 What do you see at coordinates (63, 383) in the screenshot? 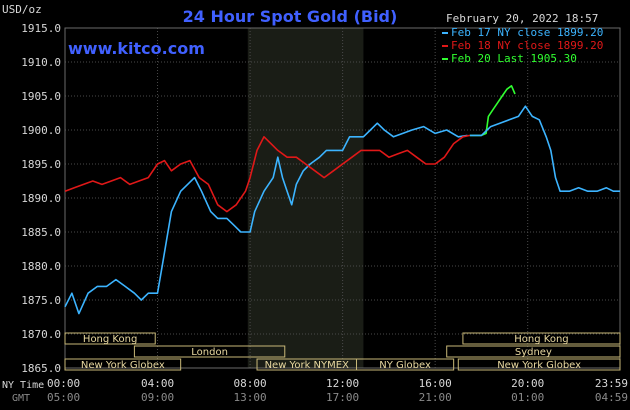
I see `x-tick-label-ny: 00:00` at bounding box center [63, 383].